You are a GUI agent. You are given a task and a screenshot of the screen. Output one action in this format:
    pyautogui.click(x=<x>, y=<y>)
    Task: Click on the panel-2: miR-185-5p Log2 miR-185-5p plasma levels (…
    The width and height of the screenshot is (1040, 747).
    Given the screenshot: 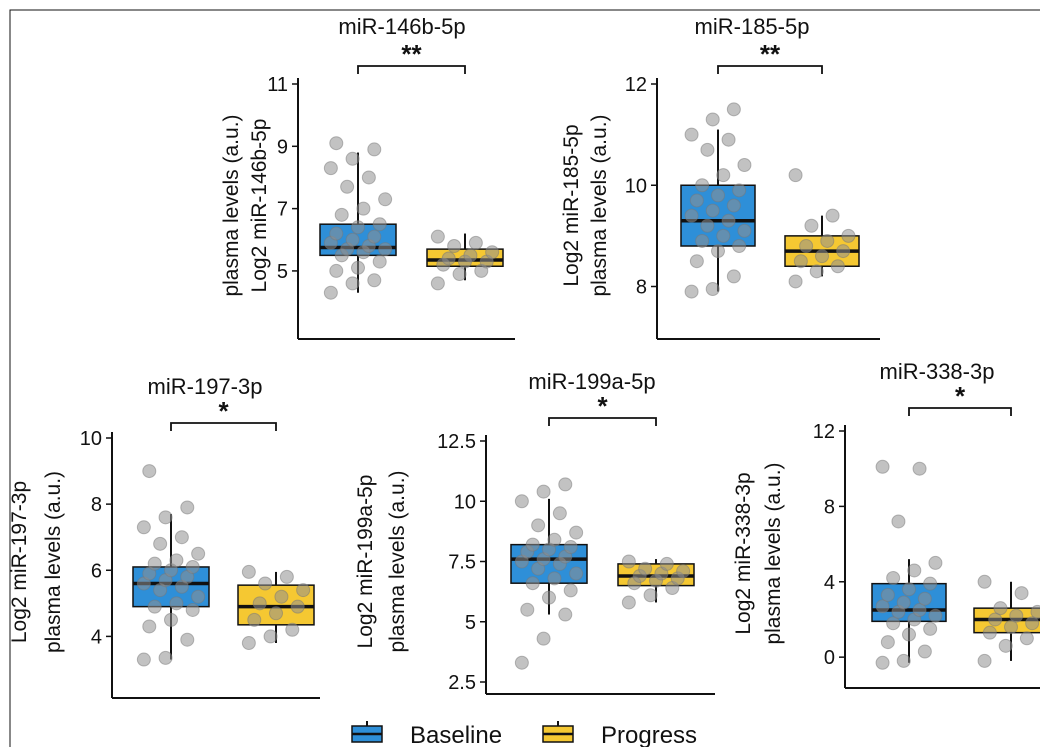 What is the action you would take?
    pyautogui.click(x=720, y=177)
    